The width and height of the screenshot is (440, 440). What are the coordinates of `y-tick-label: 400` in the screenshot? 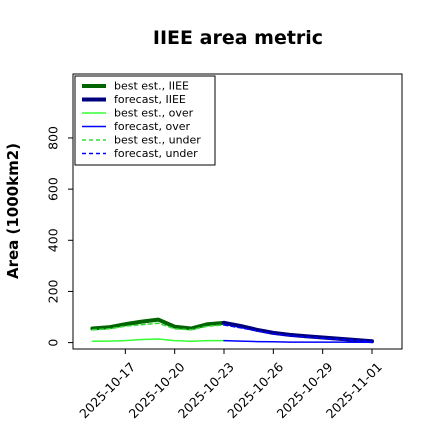 It's located at (53, 240).